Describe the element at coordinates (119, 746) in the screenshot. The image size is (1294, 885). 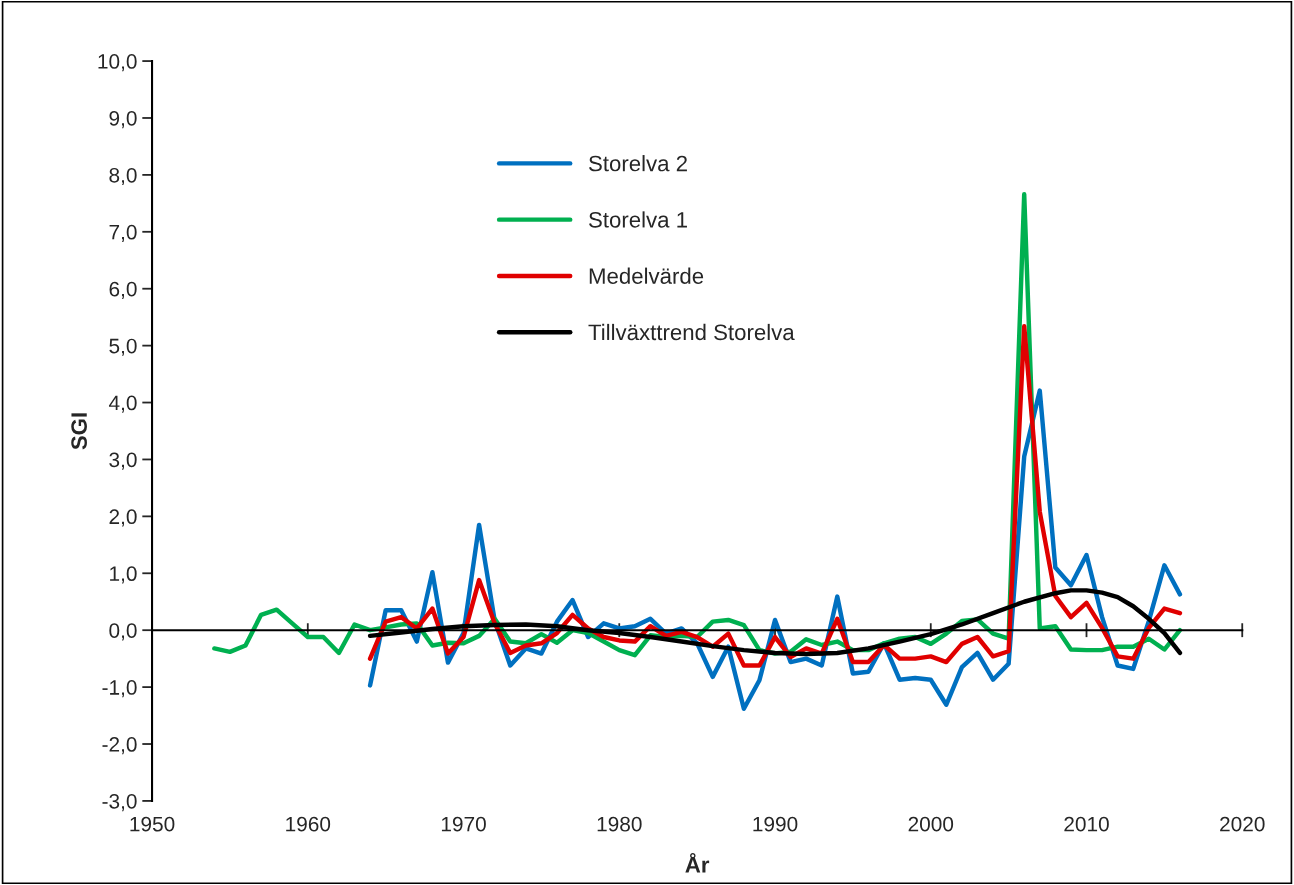
I see `y-tick-label: -2,0` at that location.